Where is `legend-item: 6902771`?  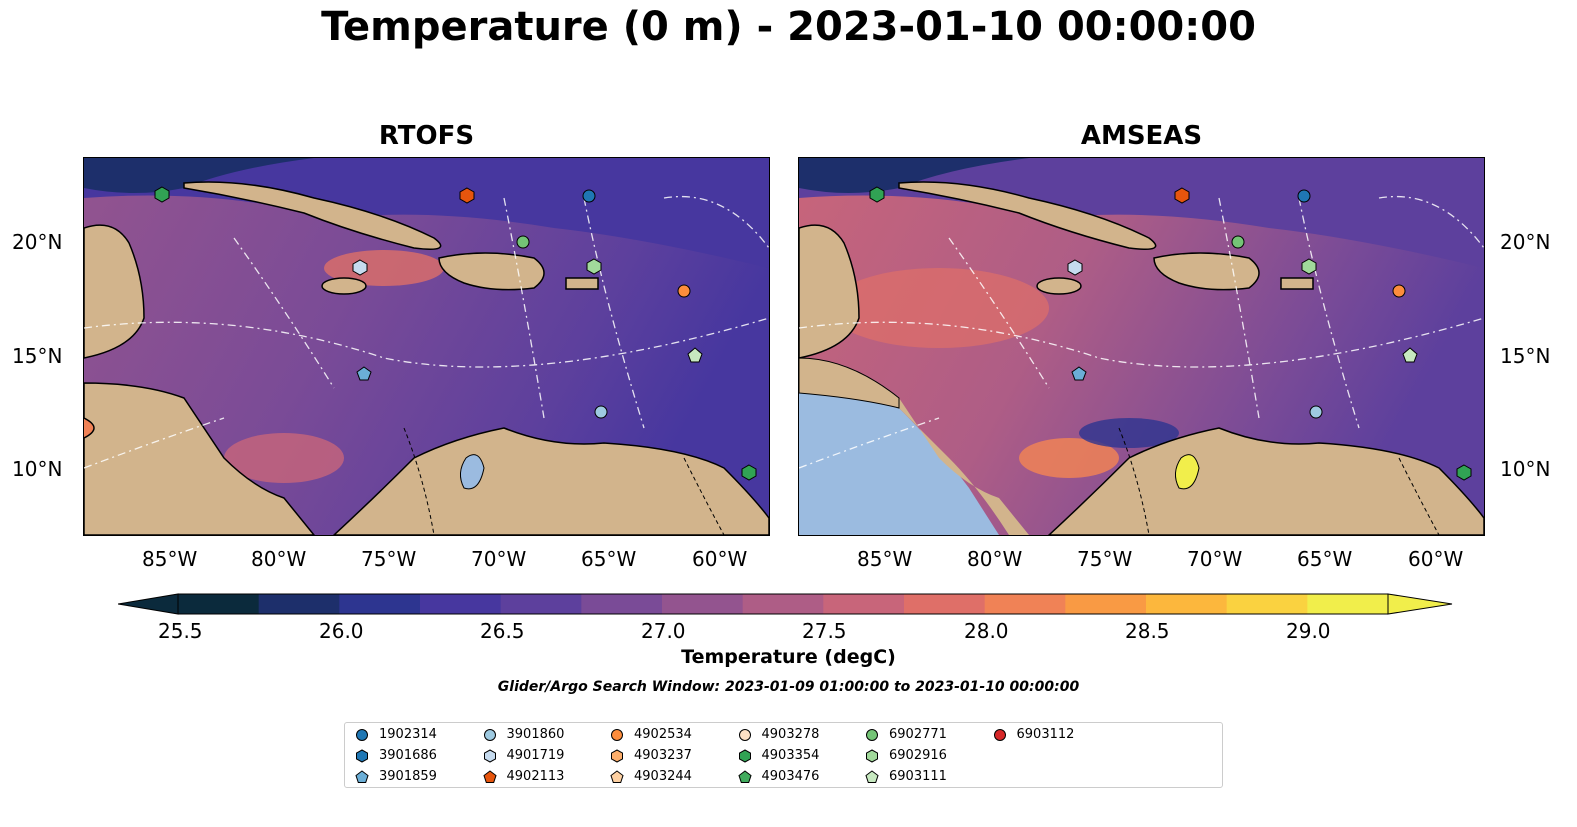 legend-item: 6902771 is located at coordinates (906, 734).